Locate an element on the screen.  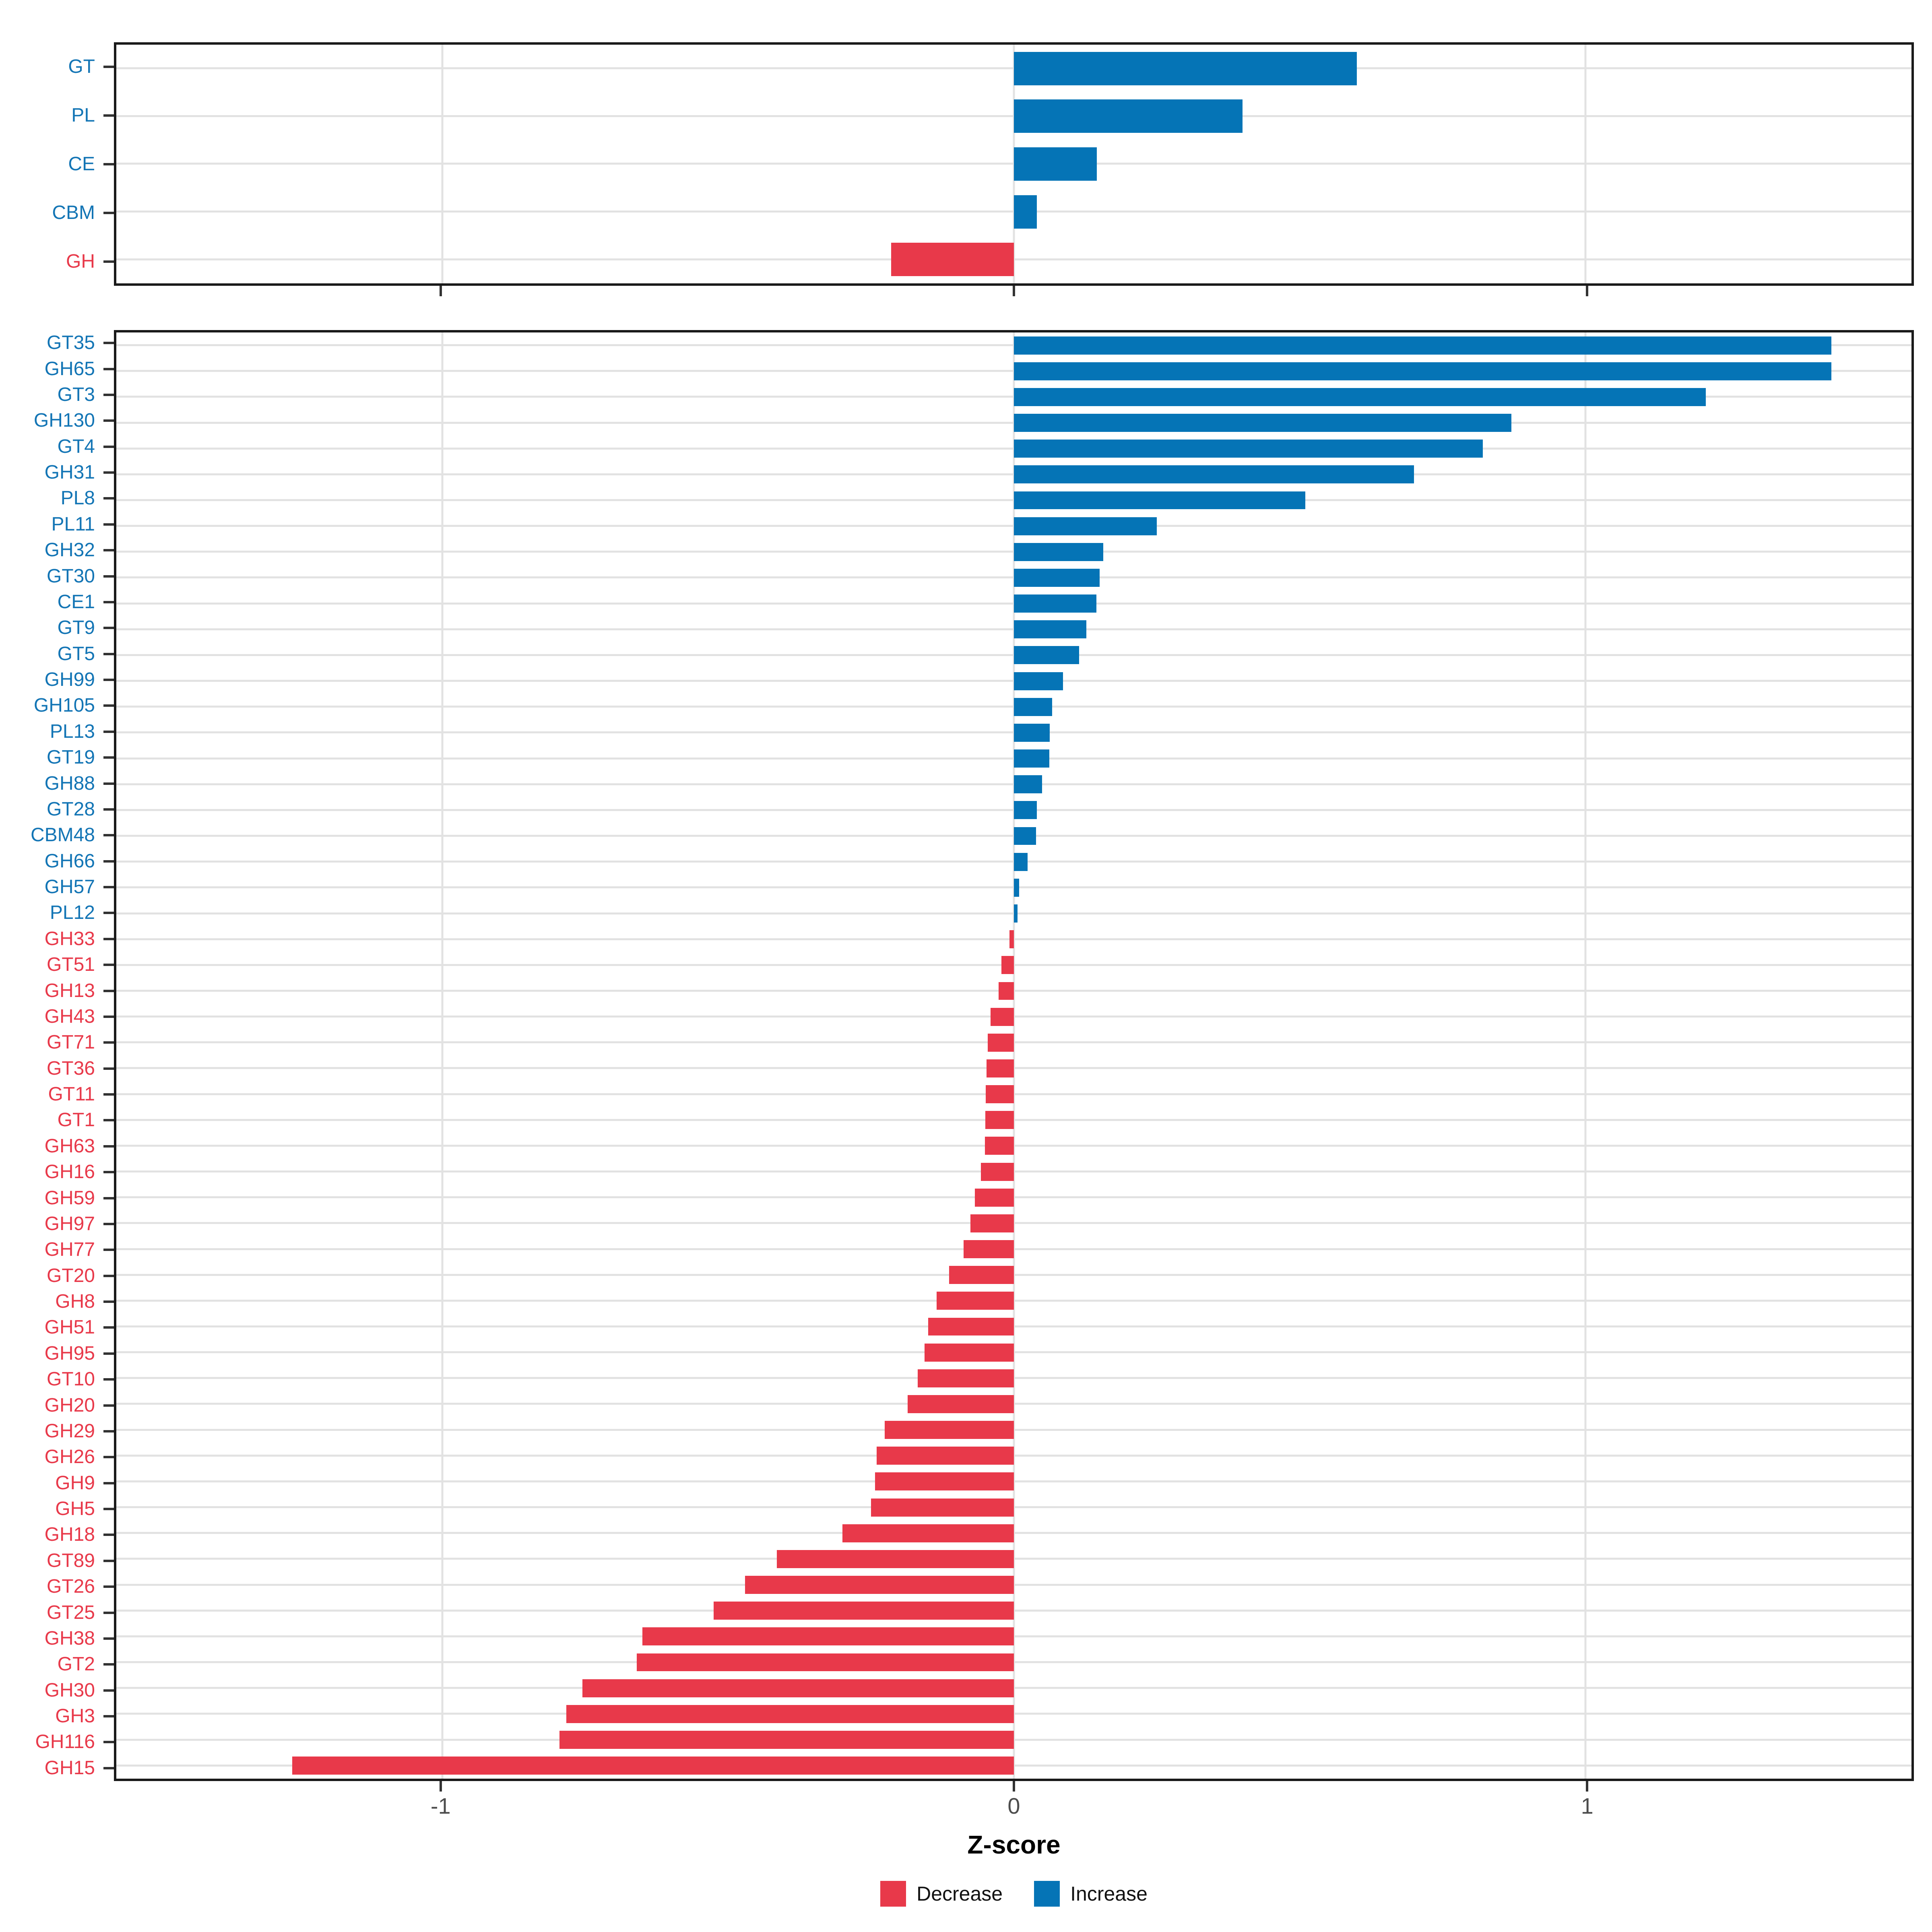
y-tick-cell-GT2 is located at coordinates (107, 1664).